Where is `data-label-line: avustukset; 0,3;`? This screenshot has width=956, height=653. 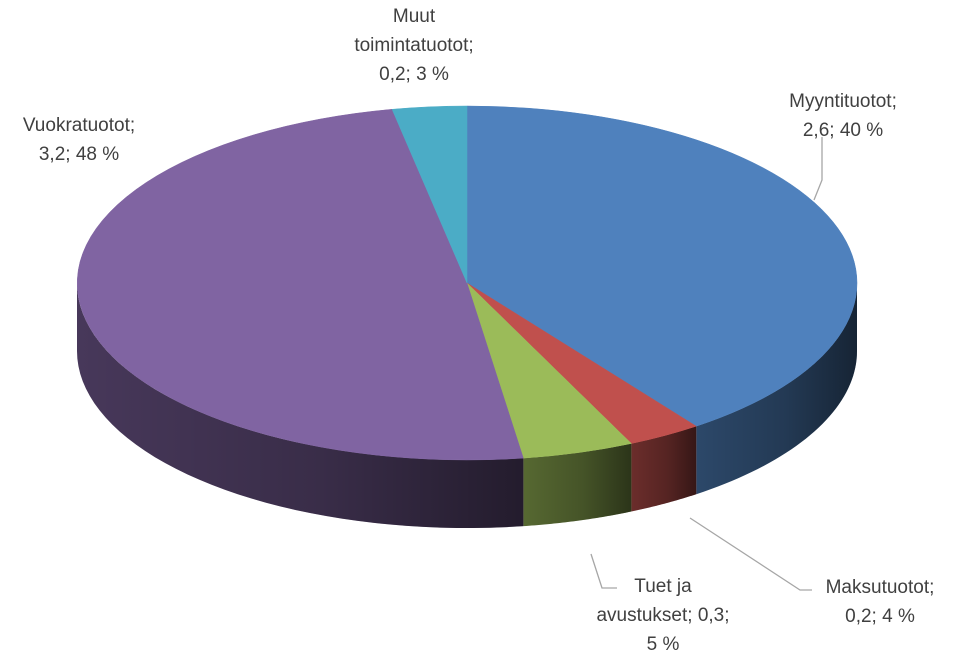 data-label-line: avustukset; 0,3; is located at coordinates (662, 615).